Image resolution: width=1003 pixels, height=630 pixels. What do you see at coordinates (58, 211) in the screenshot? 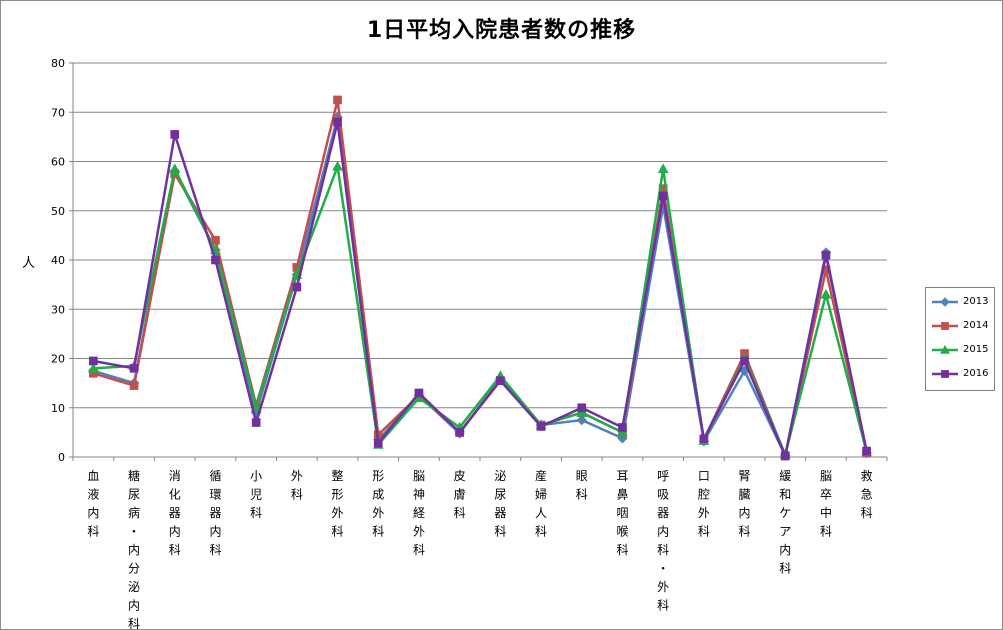
I see `y-tick-label: 50` at bounding box center [58, 211].